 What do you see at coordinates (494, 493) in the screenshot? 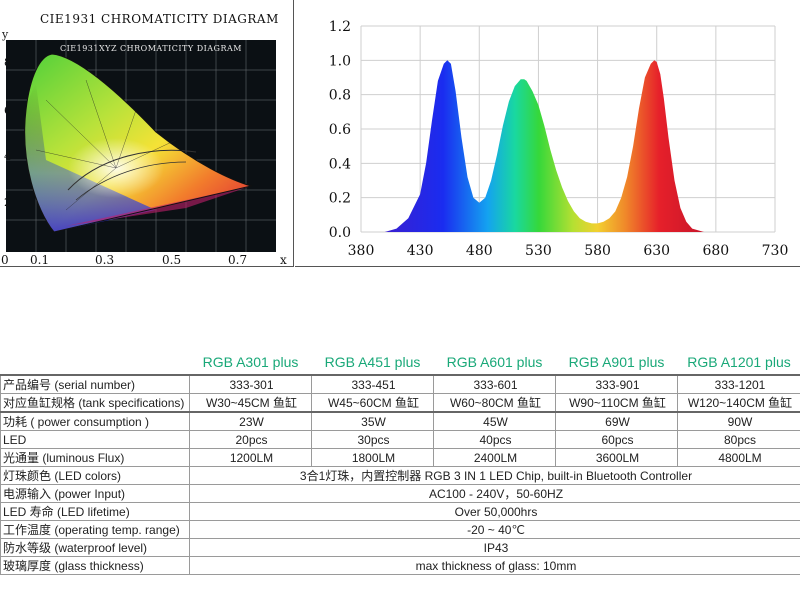
I see `merged-cell-value: AC100 - 240V，50-60HZ` at bounding box center [494, 493].